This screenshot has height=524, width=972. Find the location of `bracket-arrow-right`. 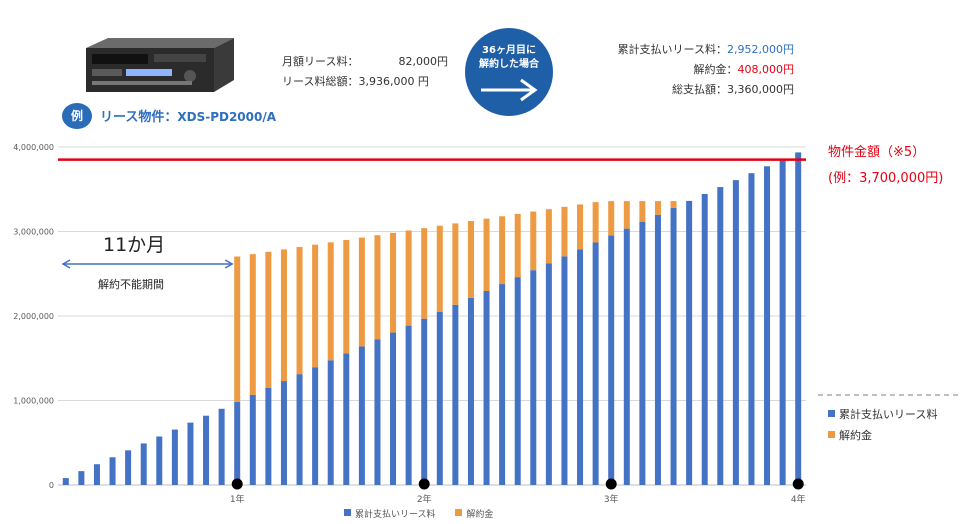

bracket-arrow-right is located at coordinates (229, 264).